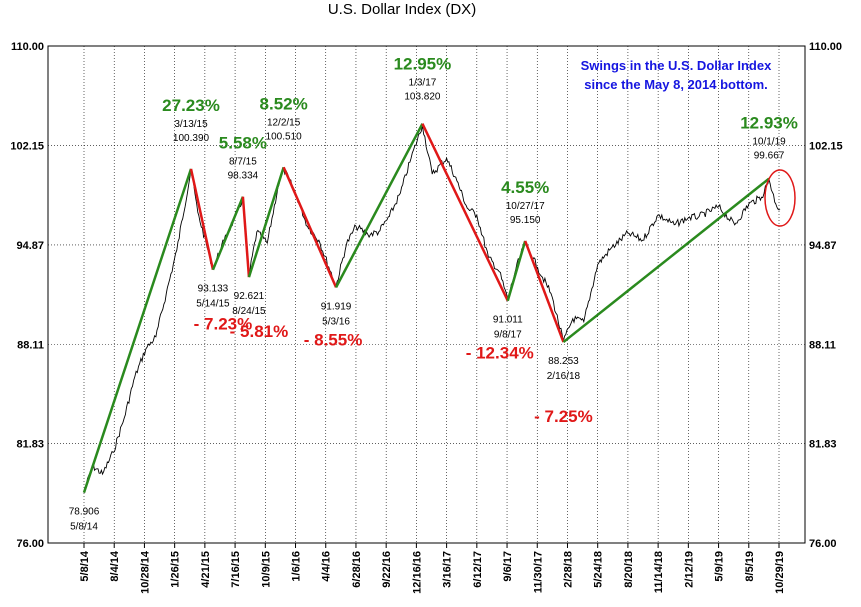  I want to click on pivot-date-label: 5/14/15, so click(213, 304).